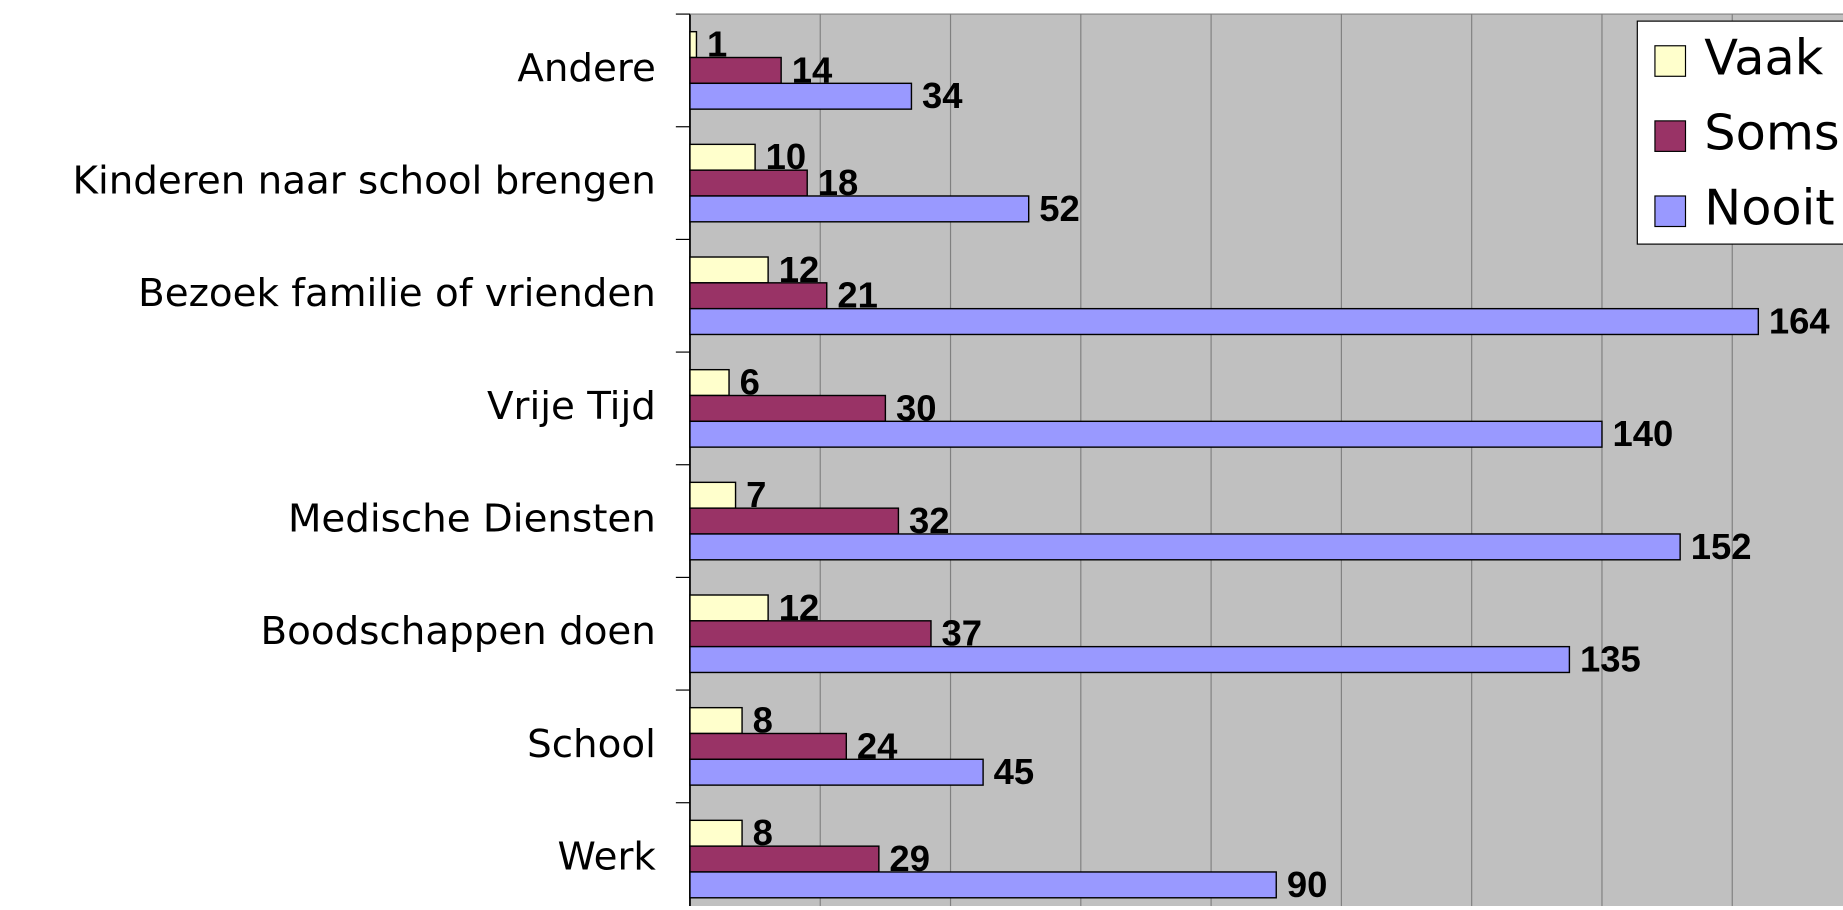  I want to click on value-label: 135, so click(1610, 659).